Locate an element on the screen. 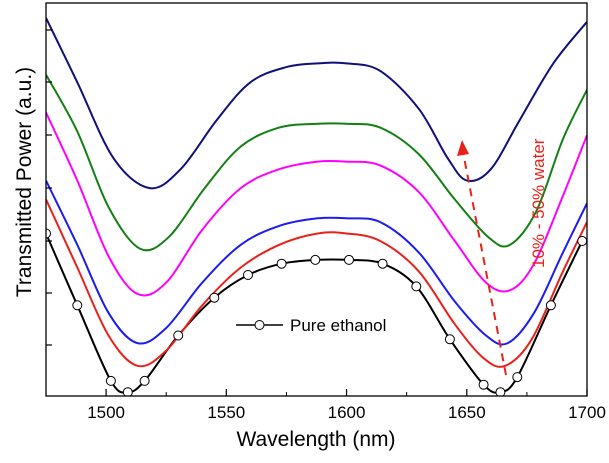 This screenshot has width=609, height=463. x-axis-title: Wavelength (nm) is located at coordinates (315, 439).